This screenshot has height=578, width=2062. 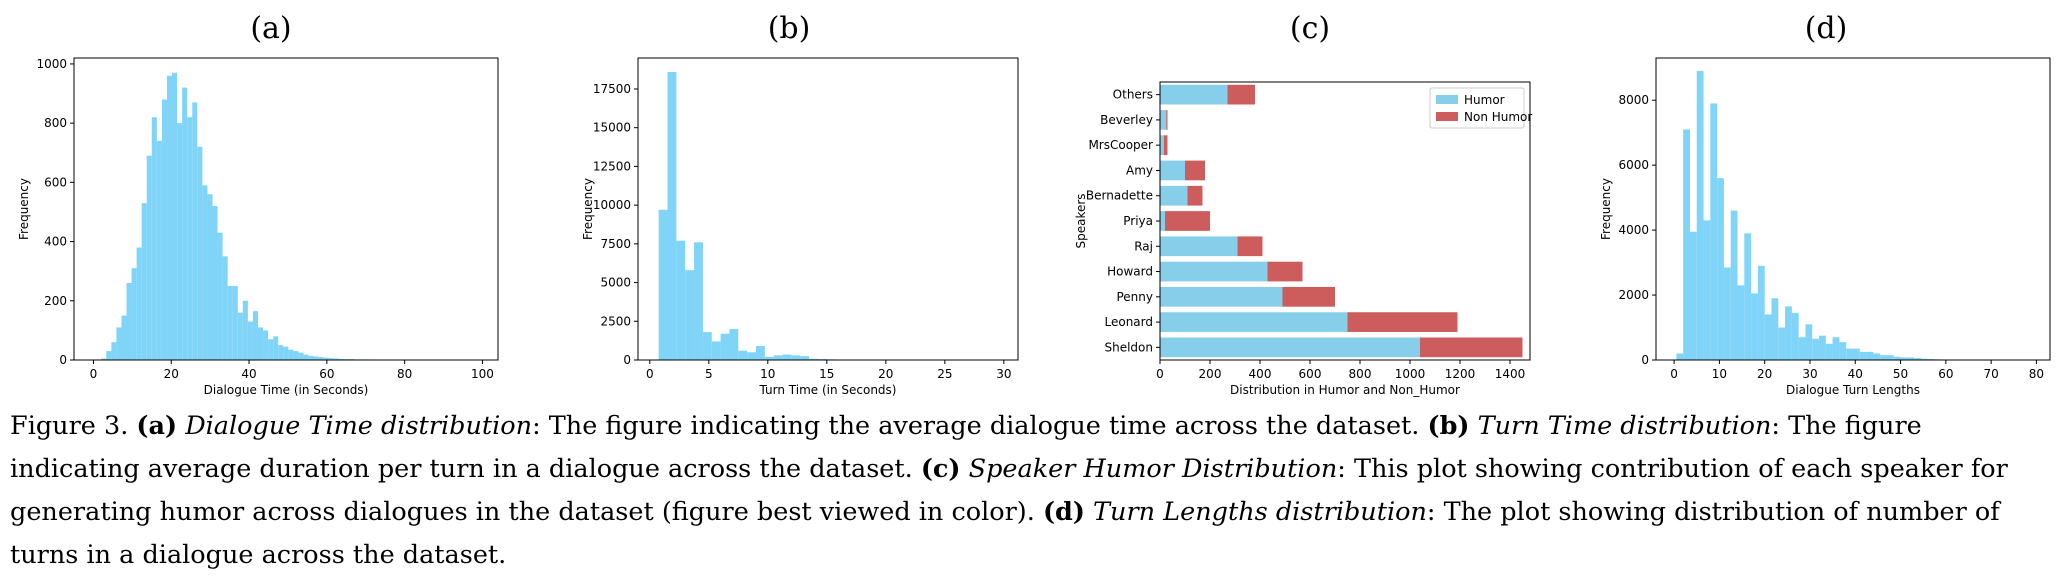 What do you see at coordinates (1345, 390) in the screenshot?
I see `x-axis-label: Distribution in Humor and Non_Humor` at bounding box center [1345, 390].